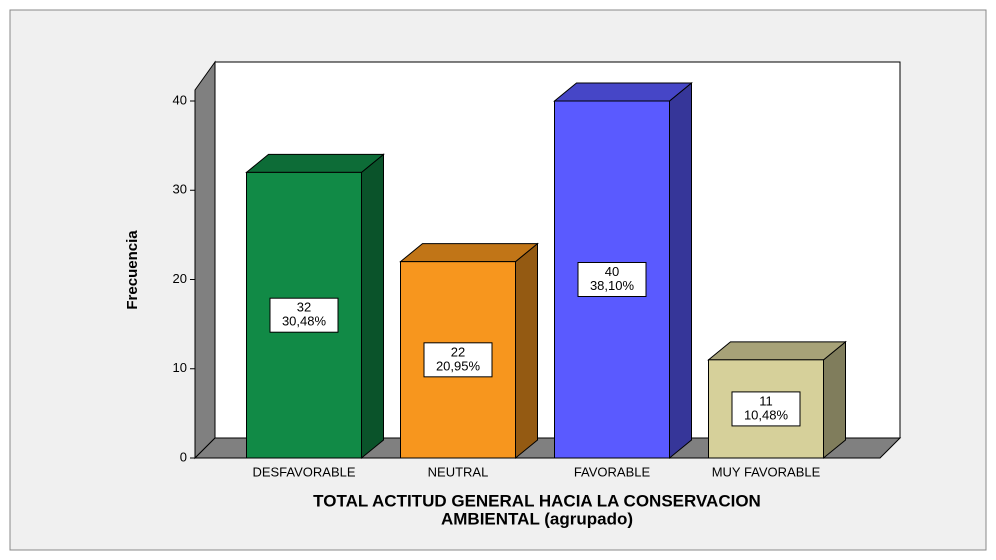  I want to click on x-tick-label: NEUTRAL, so click(458, 471).